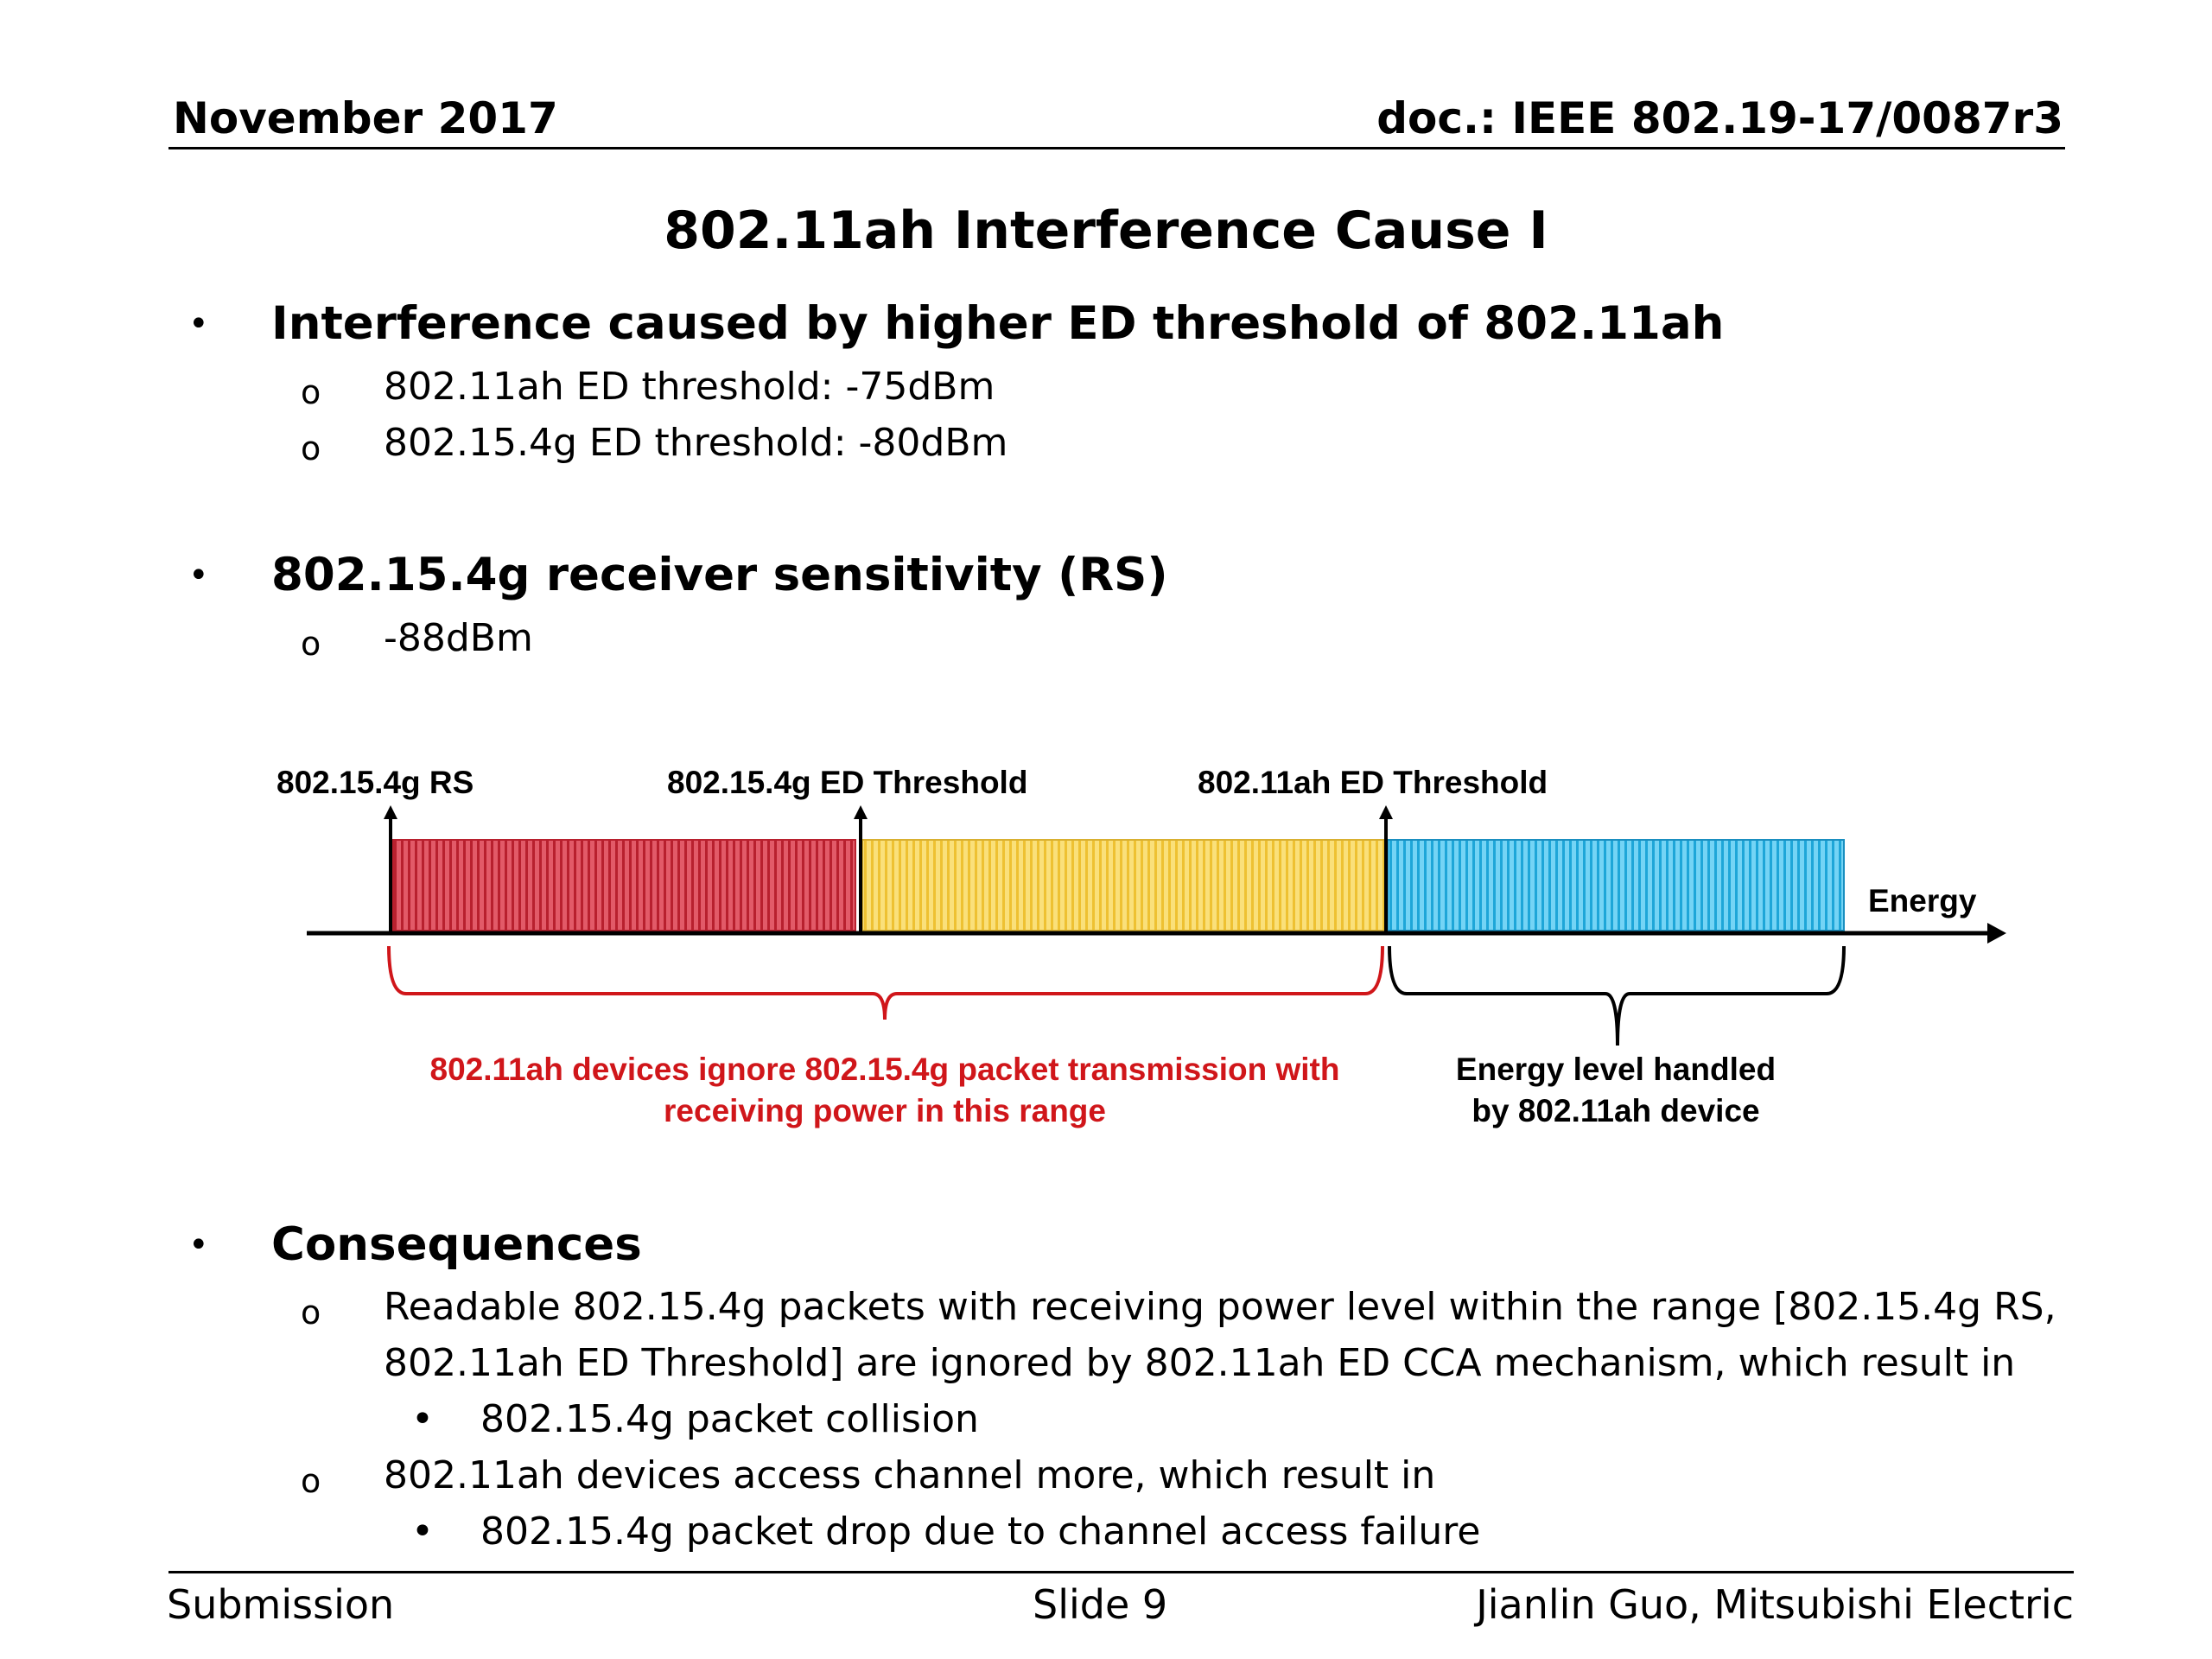  I want to click on handled-range-brace, so click(1617, 995).